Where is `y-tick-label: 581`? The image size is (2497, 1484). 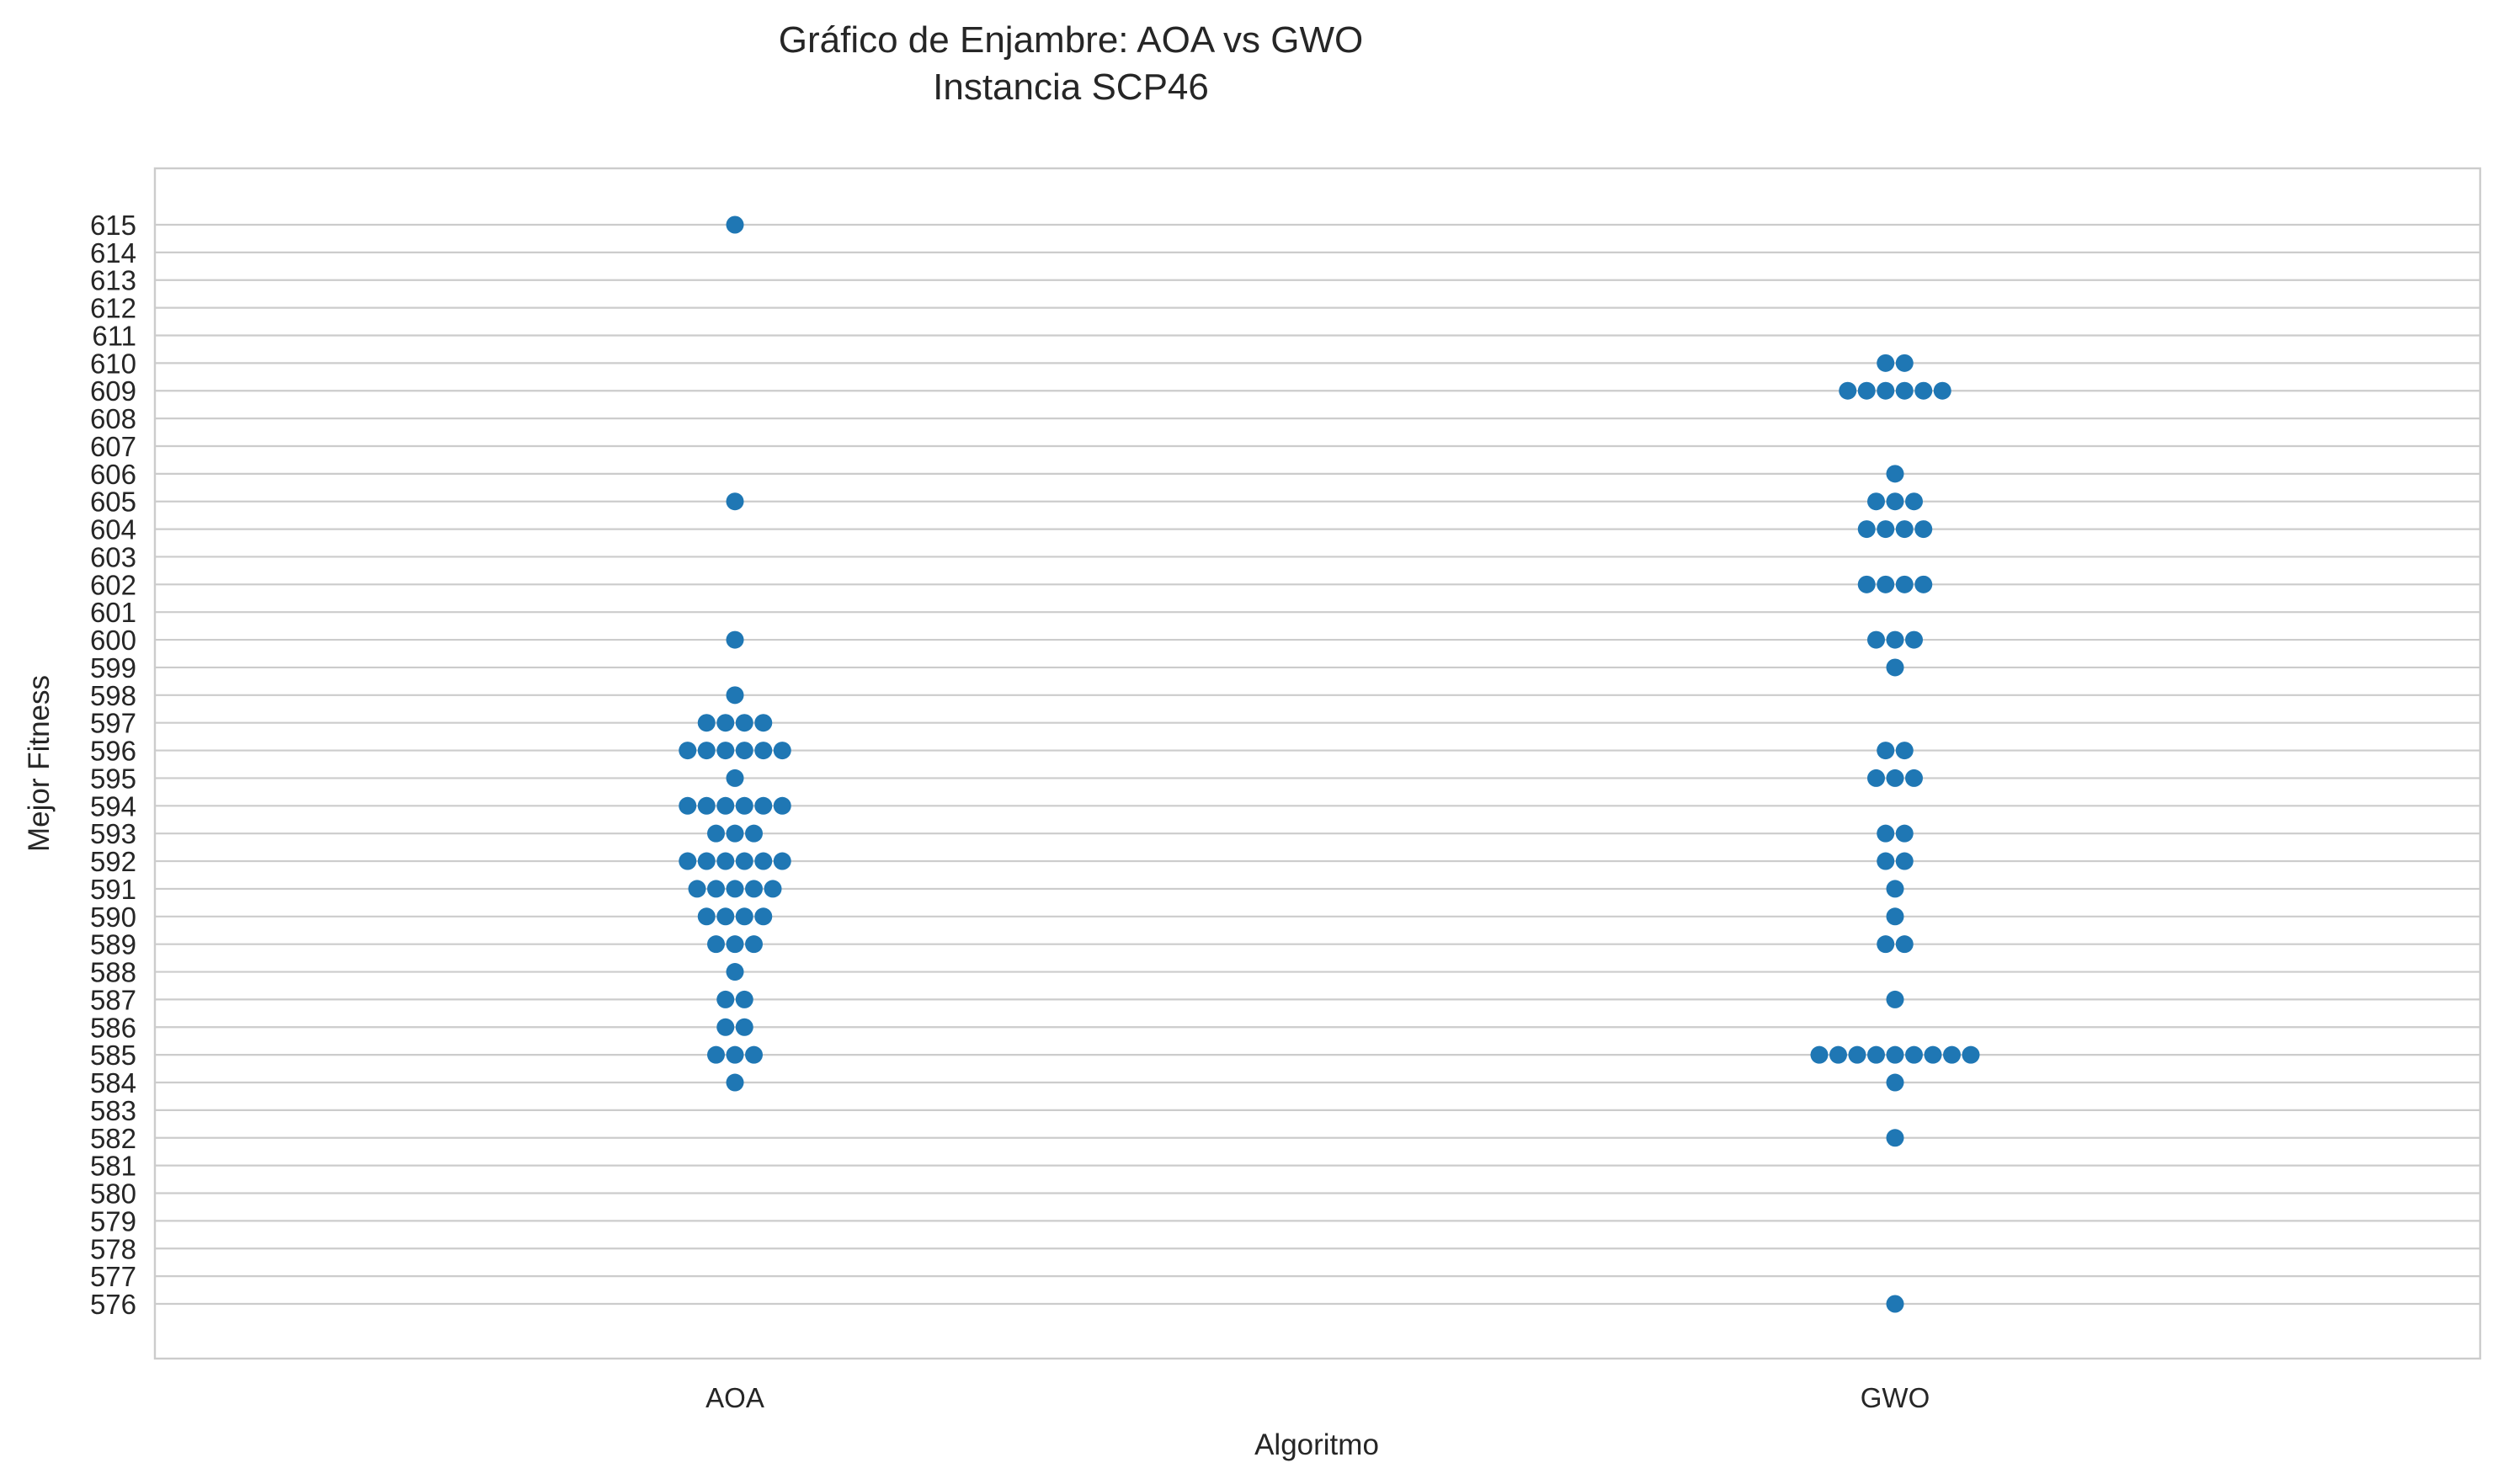 y-tick-label: 581 is located at coordinates (113, 1166).